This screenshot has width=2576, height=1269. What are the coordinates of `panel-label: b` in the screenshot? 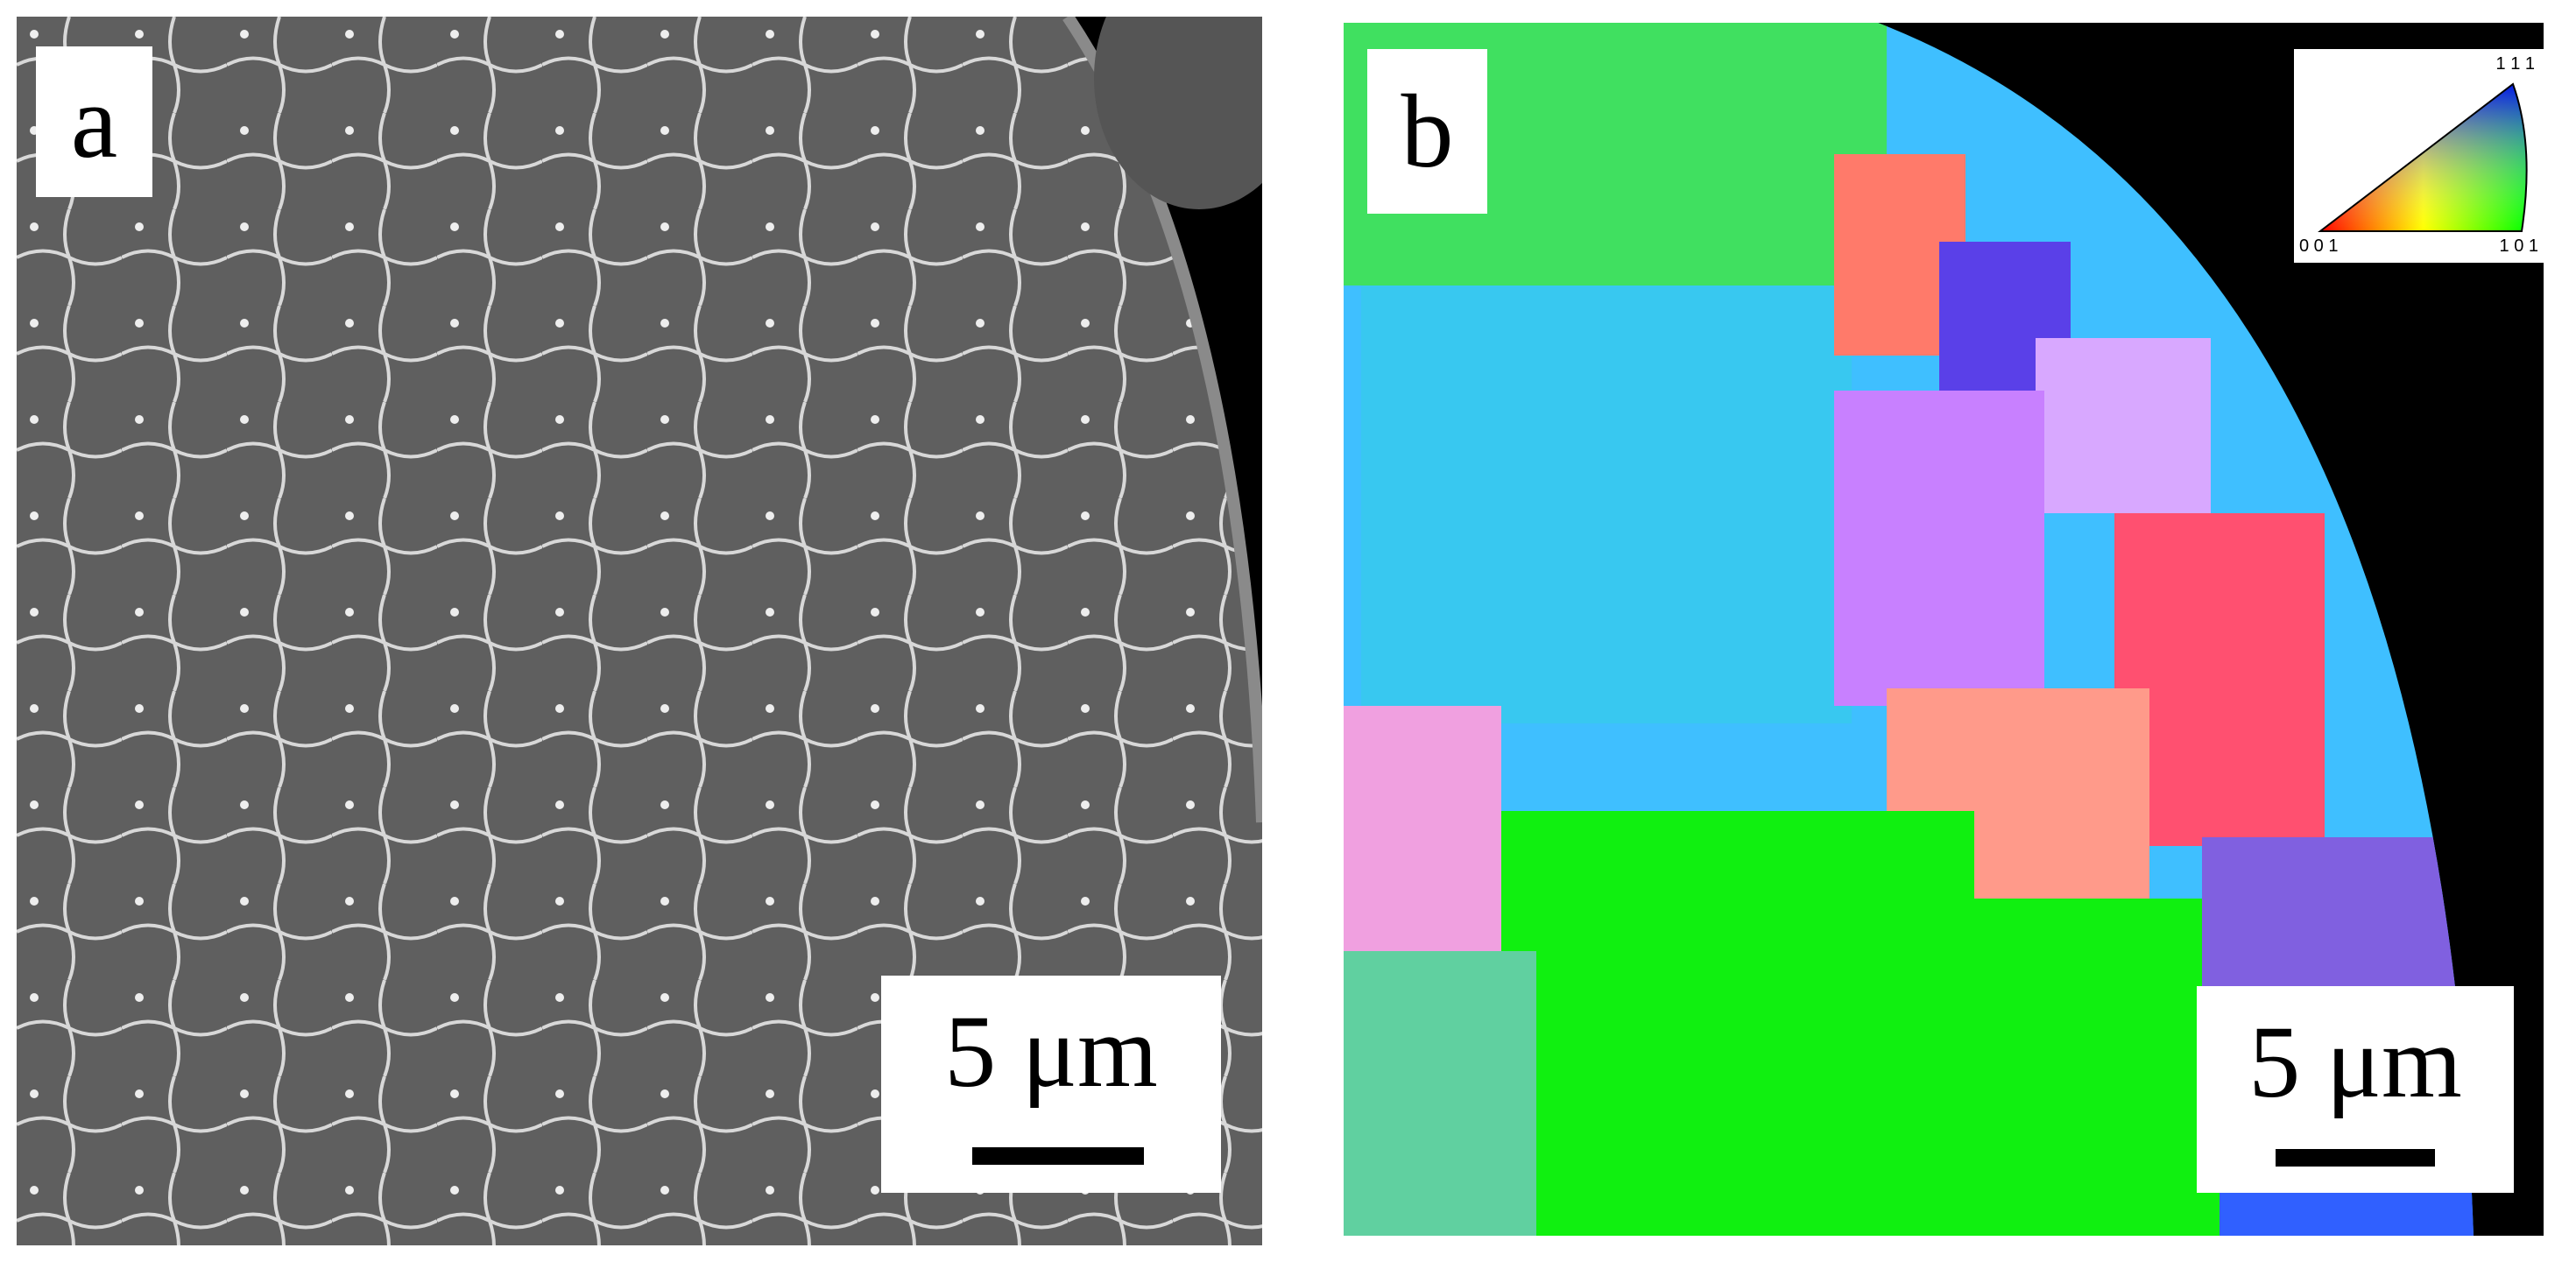 It's located at (1427, 131).